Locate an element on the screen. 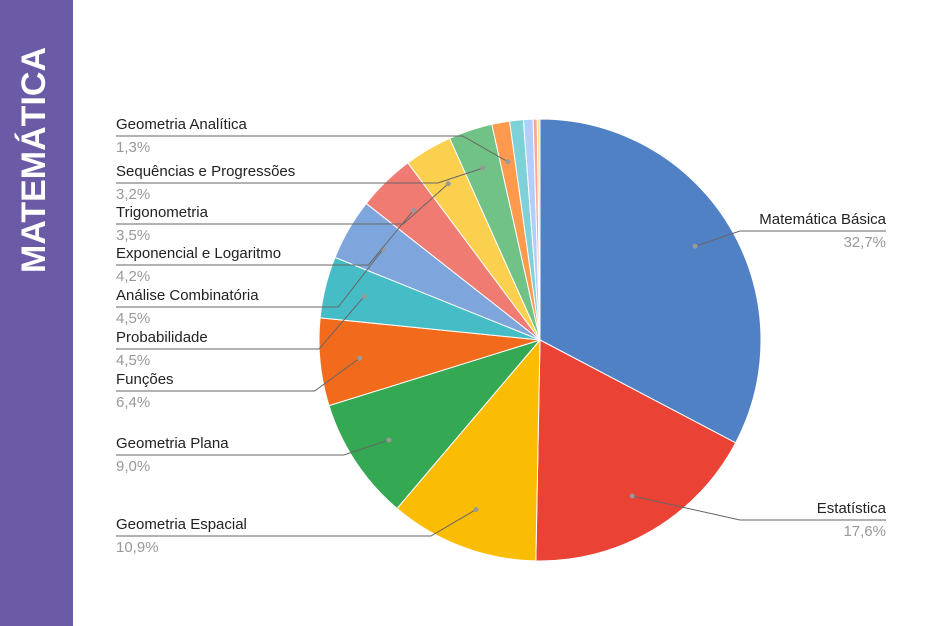  slice-label: Geometria Plana is located at coordinates (172, 443).